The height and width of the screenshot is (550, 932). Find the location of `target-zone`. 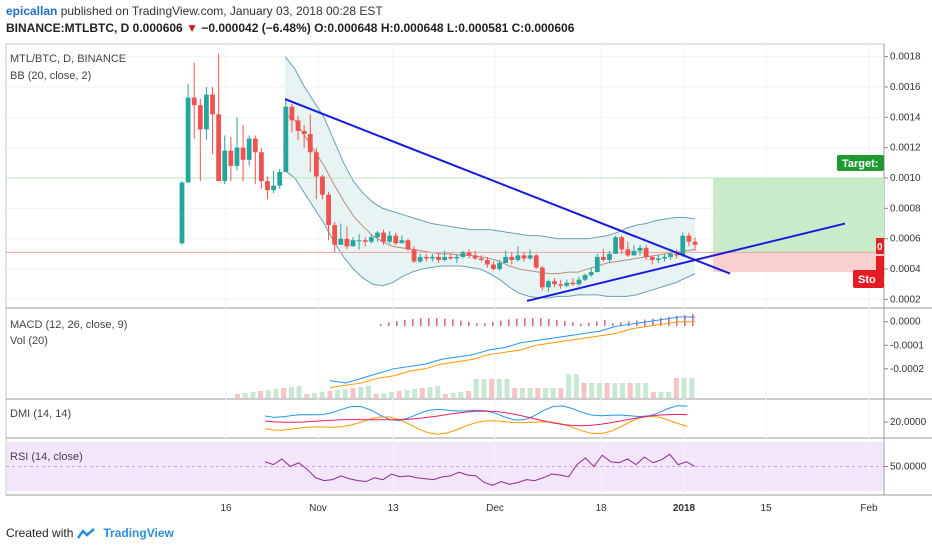

target-zone is located at coordinates (798, 215).